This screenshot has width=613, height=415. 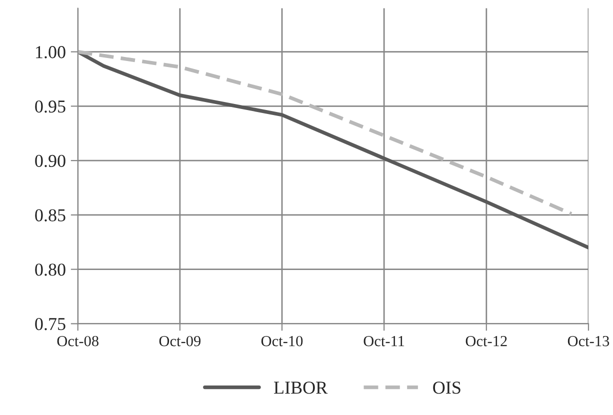 I want to click on x-tick-label: Oct-12, so click(x=486, y=341).